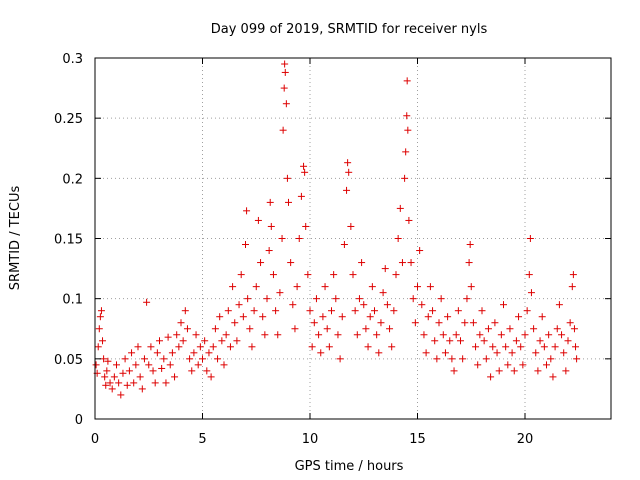 The height and width of the screenshot is (480, 640). What do you see at coordinates (68, 119) in the screenshot?
I see `y-tick-label: 0.25` at bounding box center [68, 119].